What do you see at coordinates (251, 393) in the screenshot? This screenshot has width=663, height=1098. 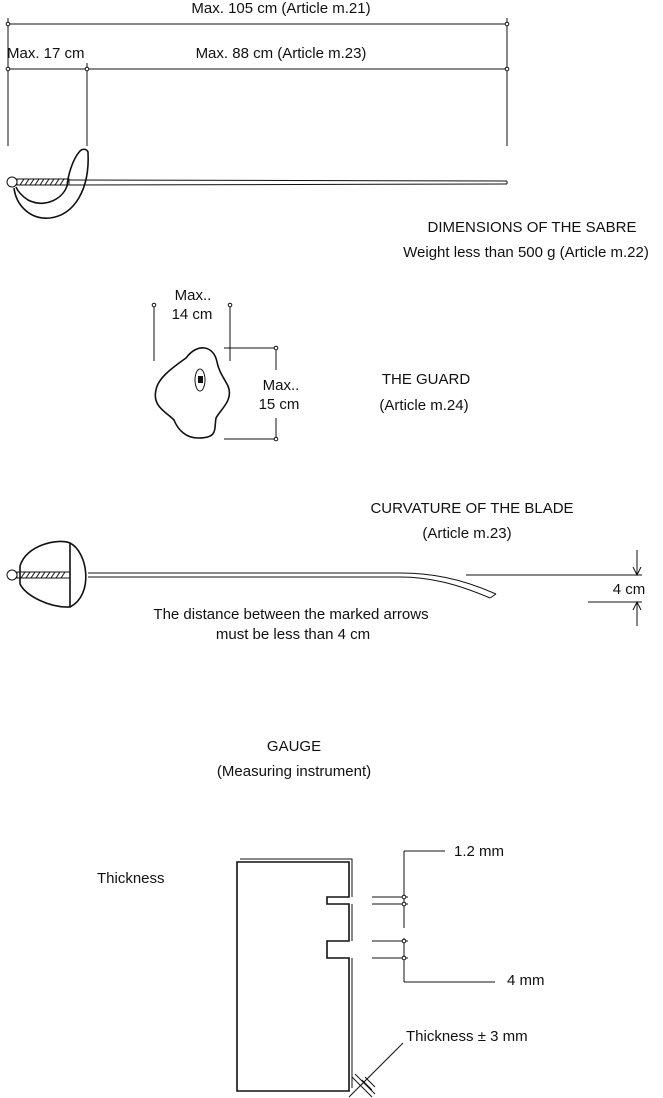 I see `guard-height-dimension` at bounding box center [251, 393].